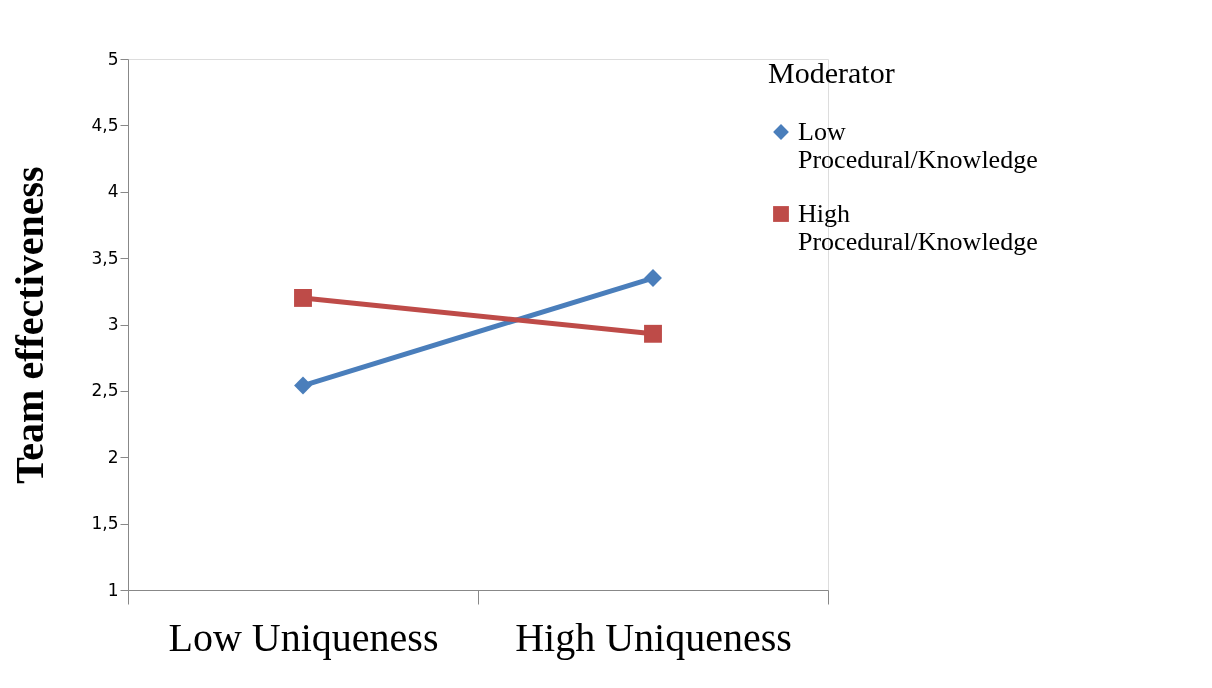  Describe the element at coordinates (30, 325) in the screenshot. I see `y-axis-title: Team effectiveness` at that location.